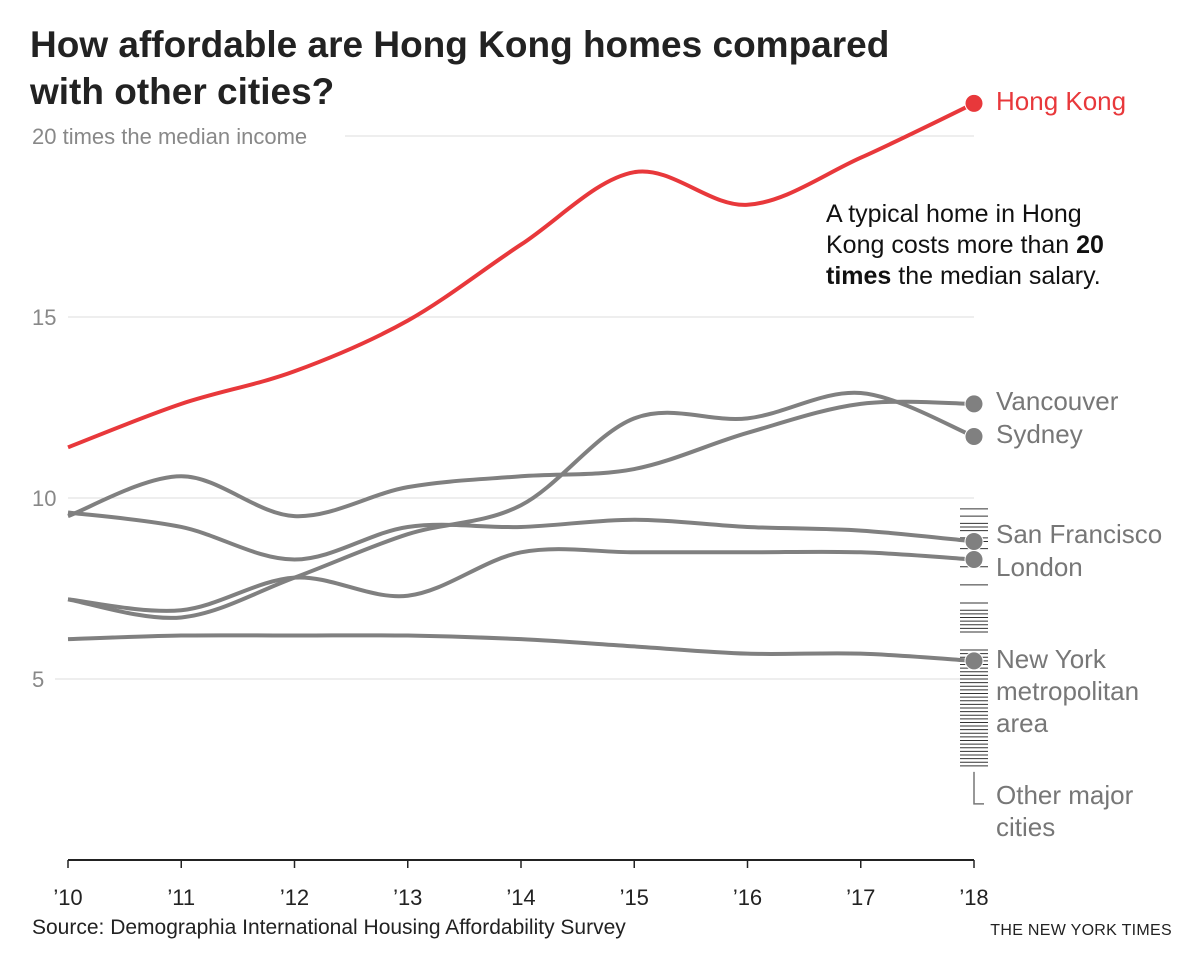 This screenshot has height=960, width=1200. I want to click on annotation-text: Kong costs more than 20, so click(965, 245).